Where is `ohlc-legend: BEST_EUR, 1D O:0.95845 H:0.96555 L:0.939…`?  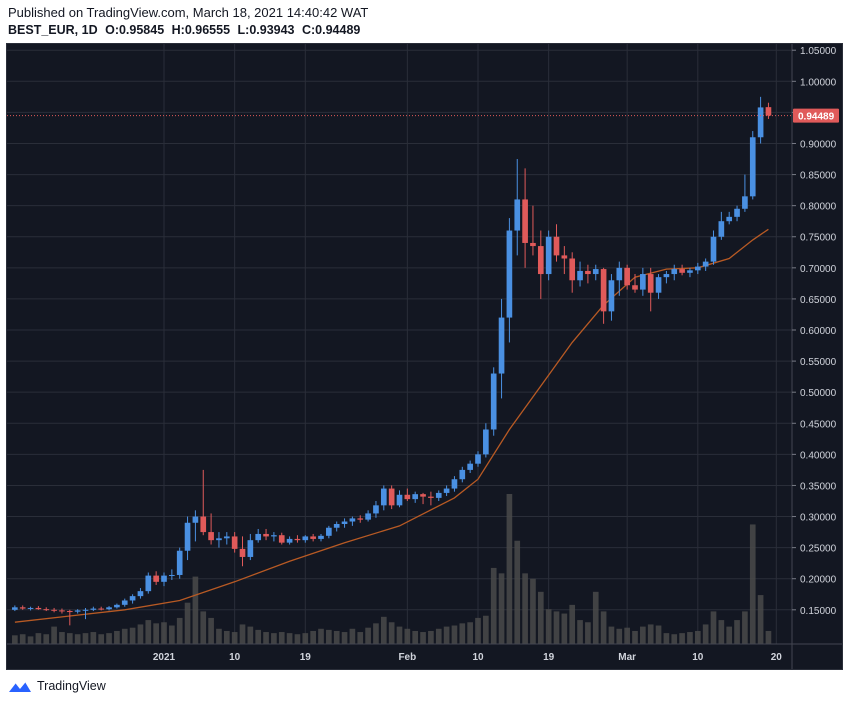
ohlc-legend: BEST_EUR, 1D O:0.95845 H:0.96555 L:0.939… is located at coordinates (186, 30).